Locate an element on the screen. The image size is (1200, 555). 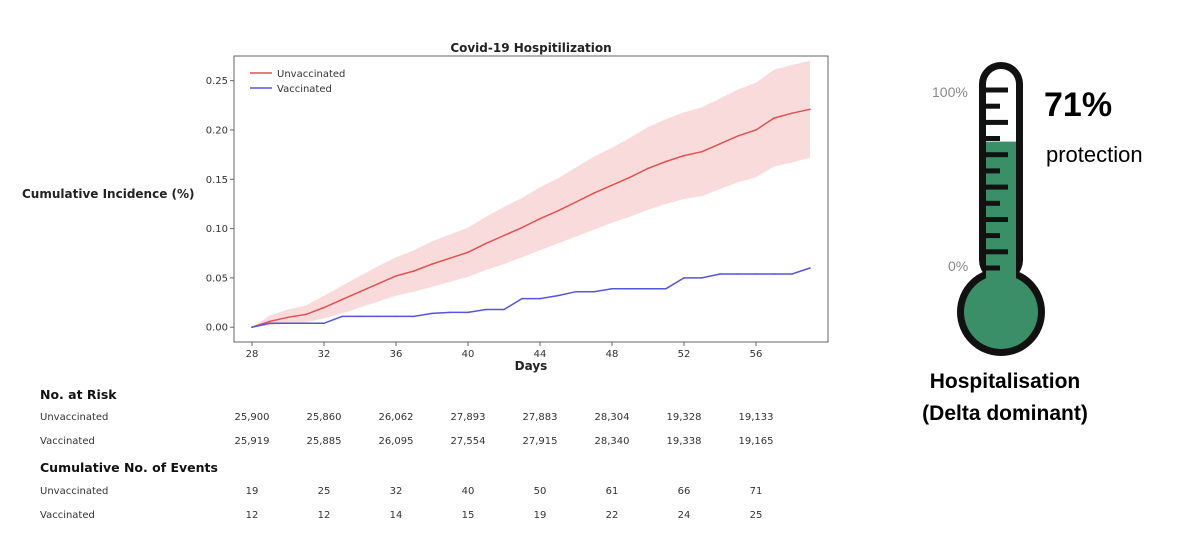
thermometer-scale-ticks is located at coordinates (997, 179).